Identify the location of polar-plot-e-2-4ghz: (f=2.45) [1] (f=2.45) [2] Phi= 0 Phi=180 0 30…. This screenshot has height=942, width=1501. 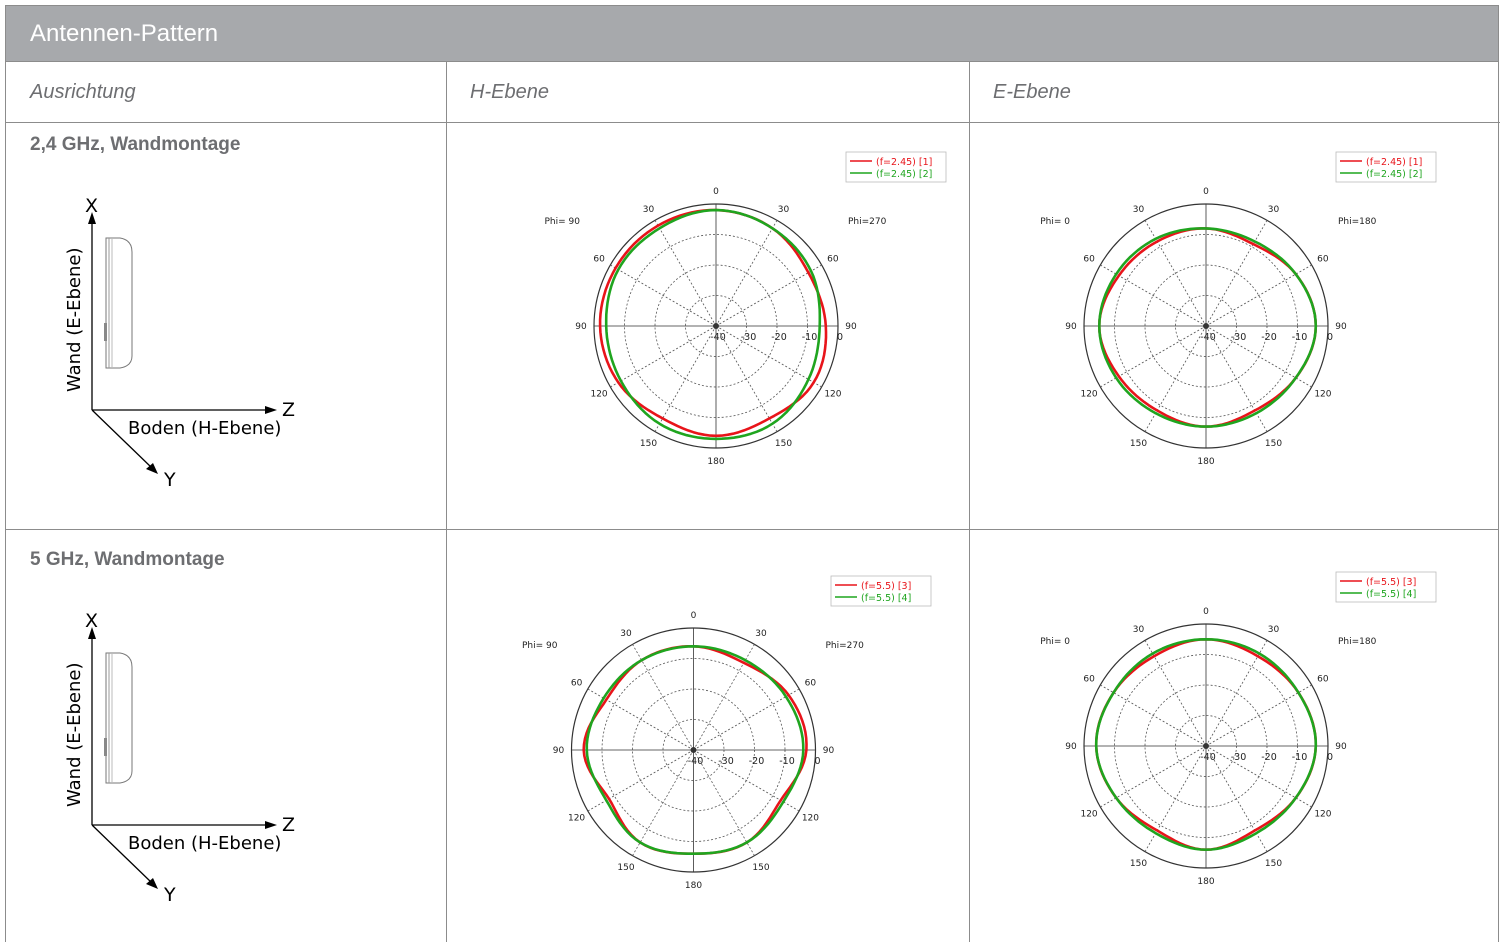
(1236, 309).